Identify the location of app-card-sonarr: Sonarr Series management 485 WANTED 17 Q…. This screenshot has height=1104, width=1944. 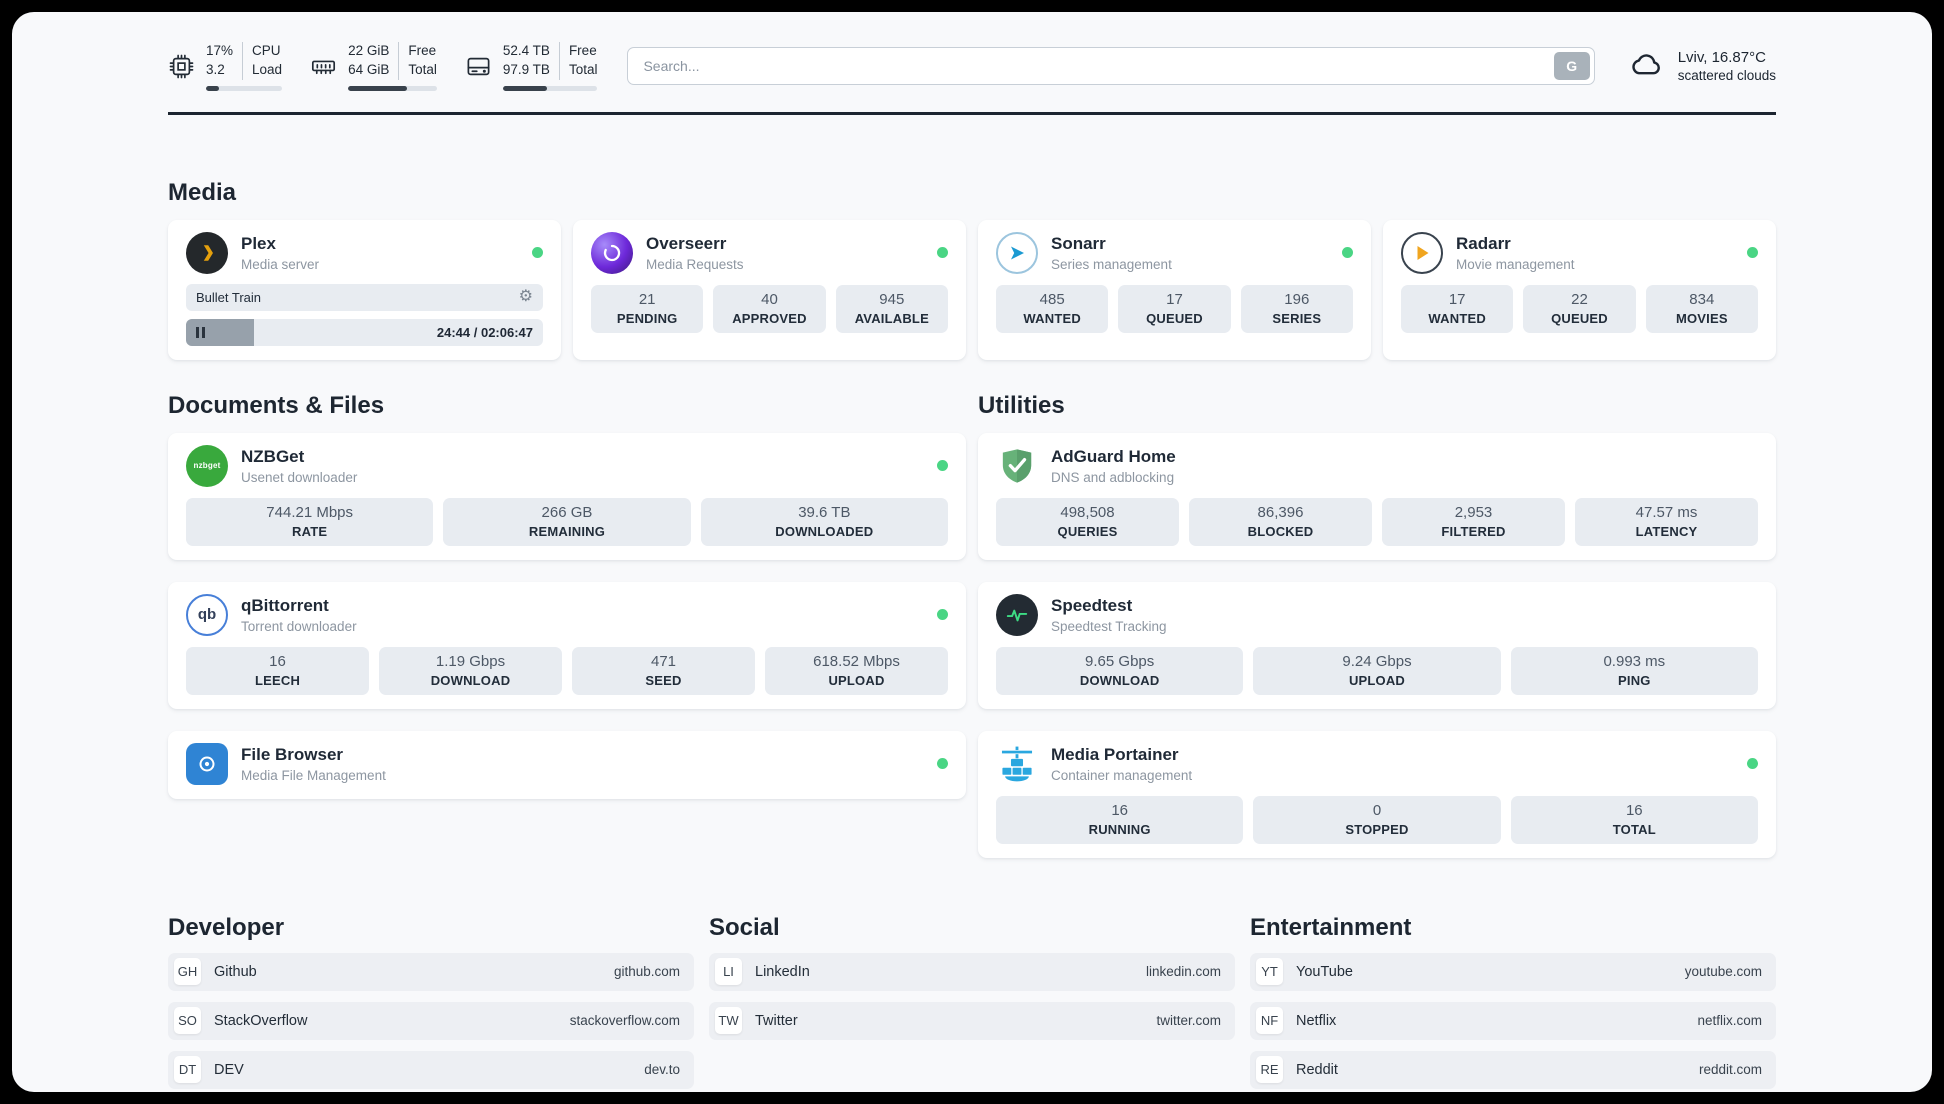
(1174, 289).